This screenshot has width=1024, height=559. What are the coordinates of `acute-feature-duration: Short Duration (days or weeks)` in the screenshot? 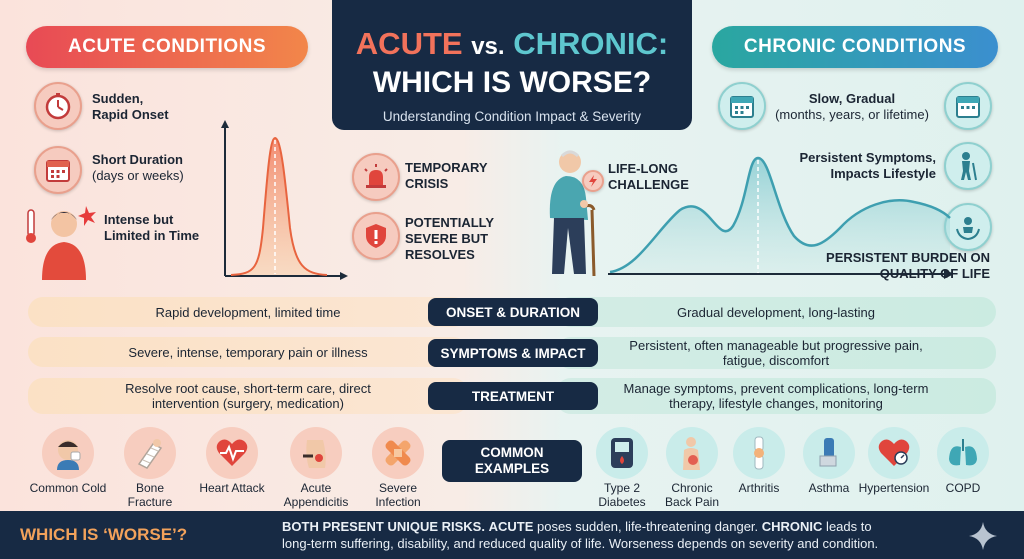 It's located at (138, 167).